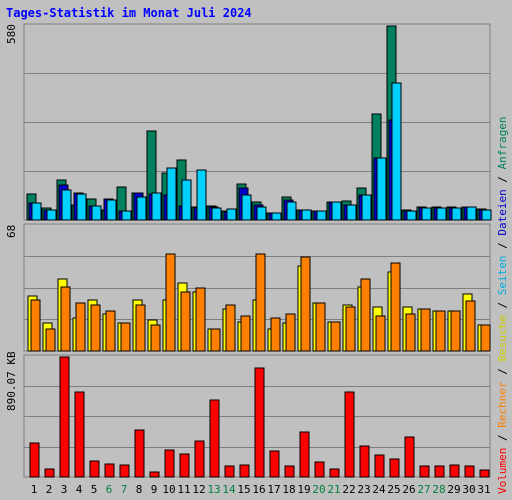 The height and width of the screenshot is (500, 512). Describe the element at coordinates (363, 489) in the screenshot. I see `x-tick-label: 23` at that location.